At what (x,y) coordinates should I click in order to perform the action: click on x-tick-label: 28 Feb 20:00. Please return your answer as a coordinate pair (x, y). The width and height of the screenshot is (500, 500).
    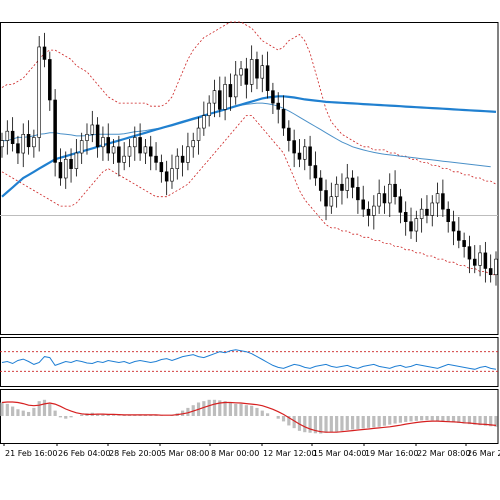
    Looking at the image, I should click on (135, 453).